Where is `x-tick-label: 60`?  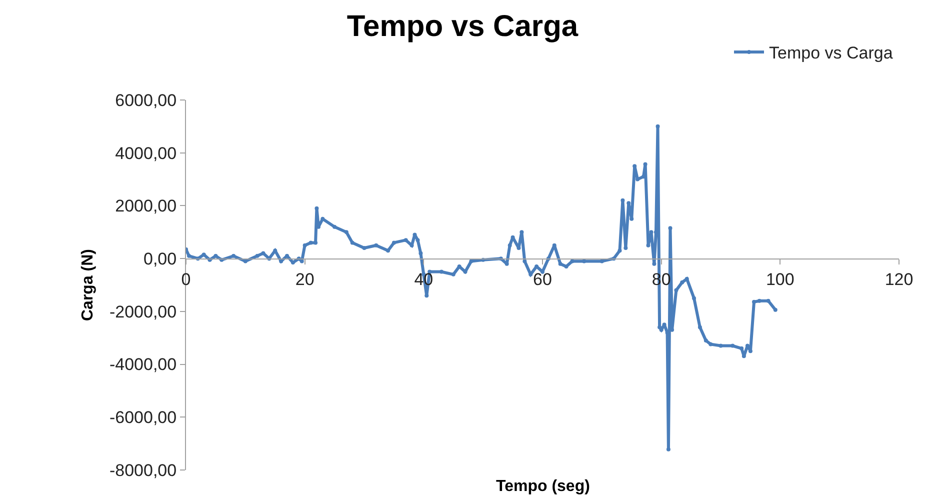 x-tick-label: 60 is located at coordinates (542, 279).